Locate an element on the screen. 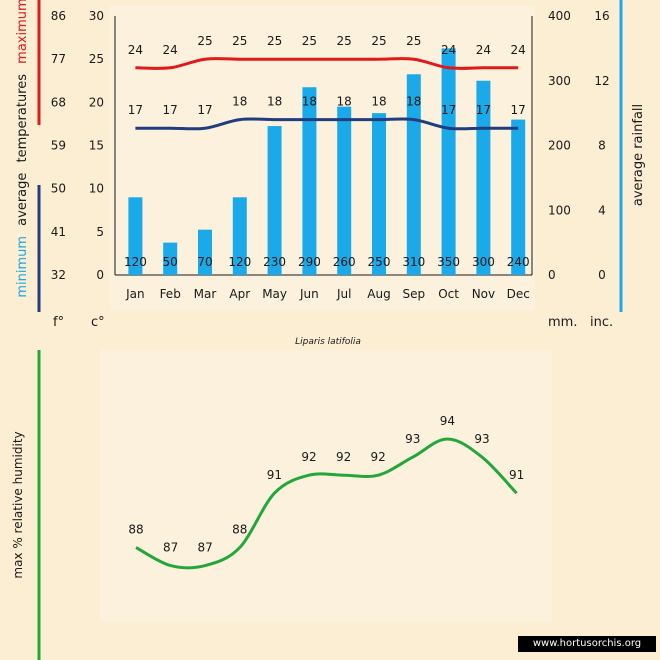 This screenshot has width=660, height=660. rain-inch-tick-label: 16 is located at coordinates (601, 16).